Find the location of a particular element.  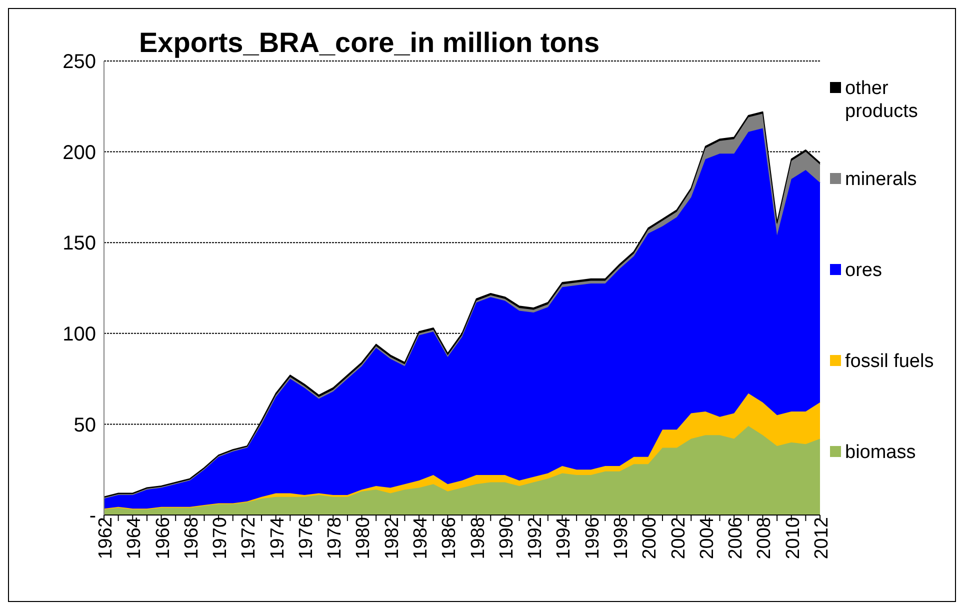

x-tick-label: 1990 is located at coordinates (507, 538).